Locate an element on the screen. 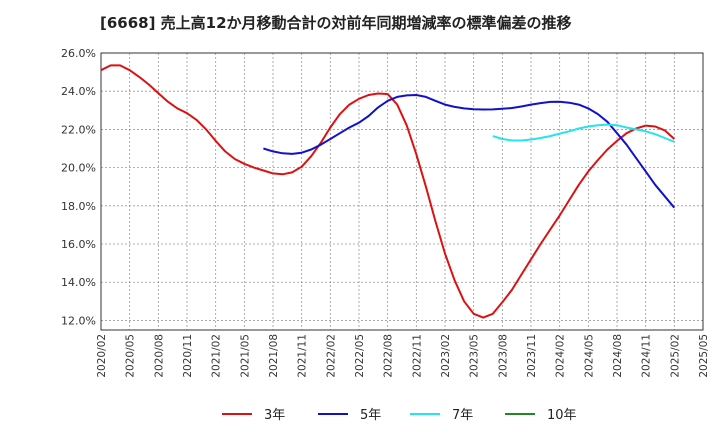  x-tick-label: 2024/02 is located at coordinates (561, 356).